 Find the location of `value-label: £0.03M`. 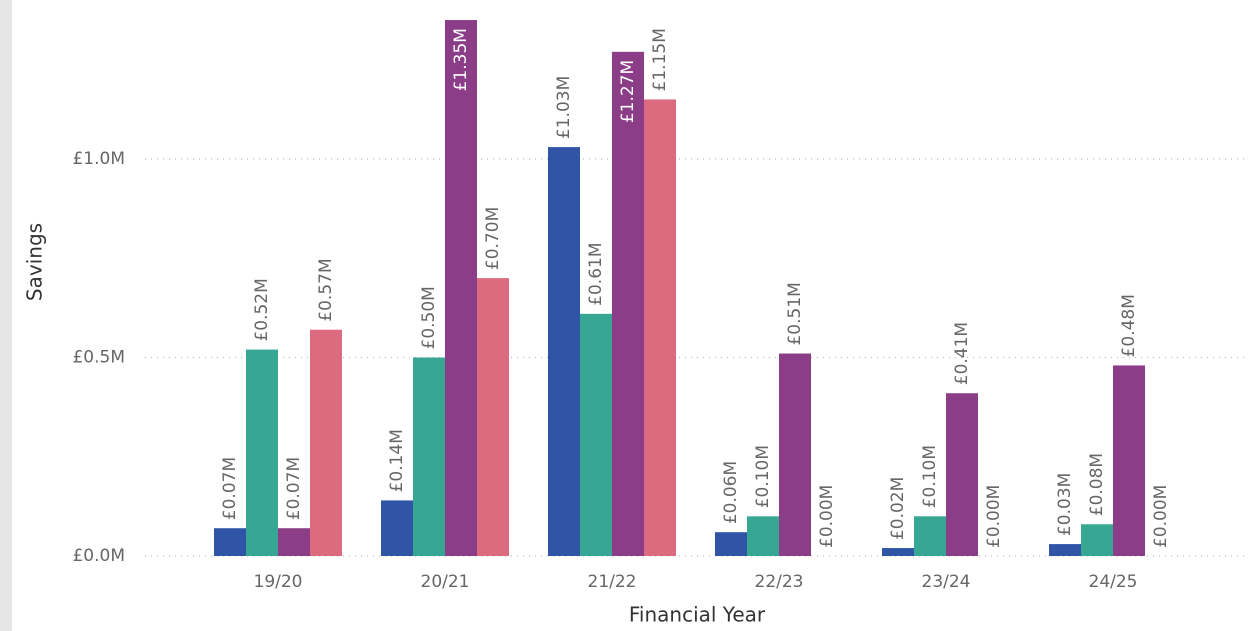

value-label: £0.03M is located at coordinates (1065, 504).